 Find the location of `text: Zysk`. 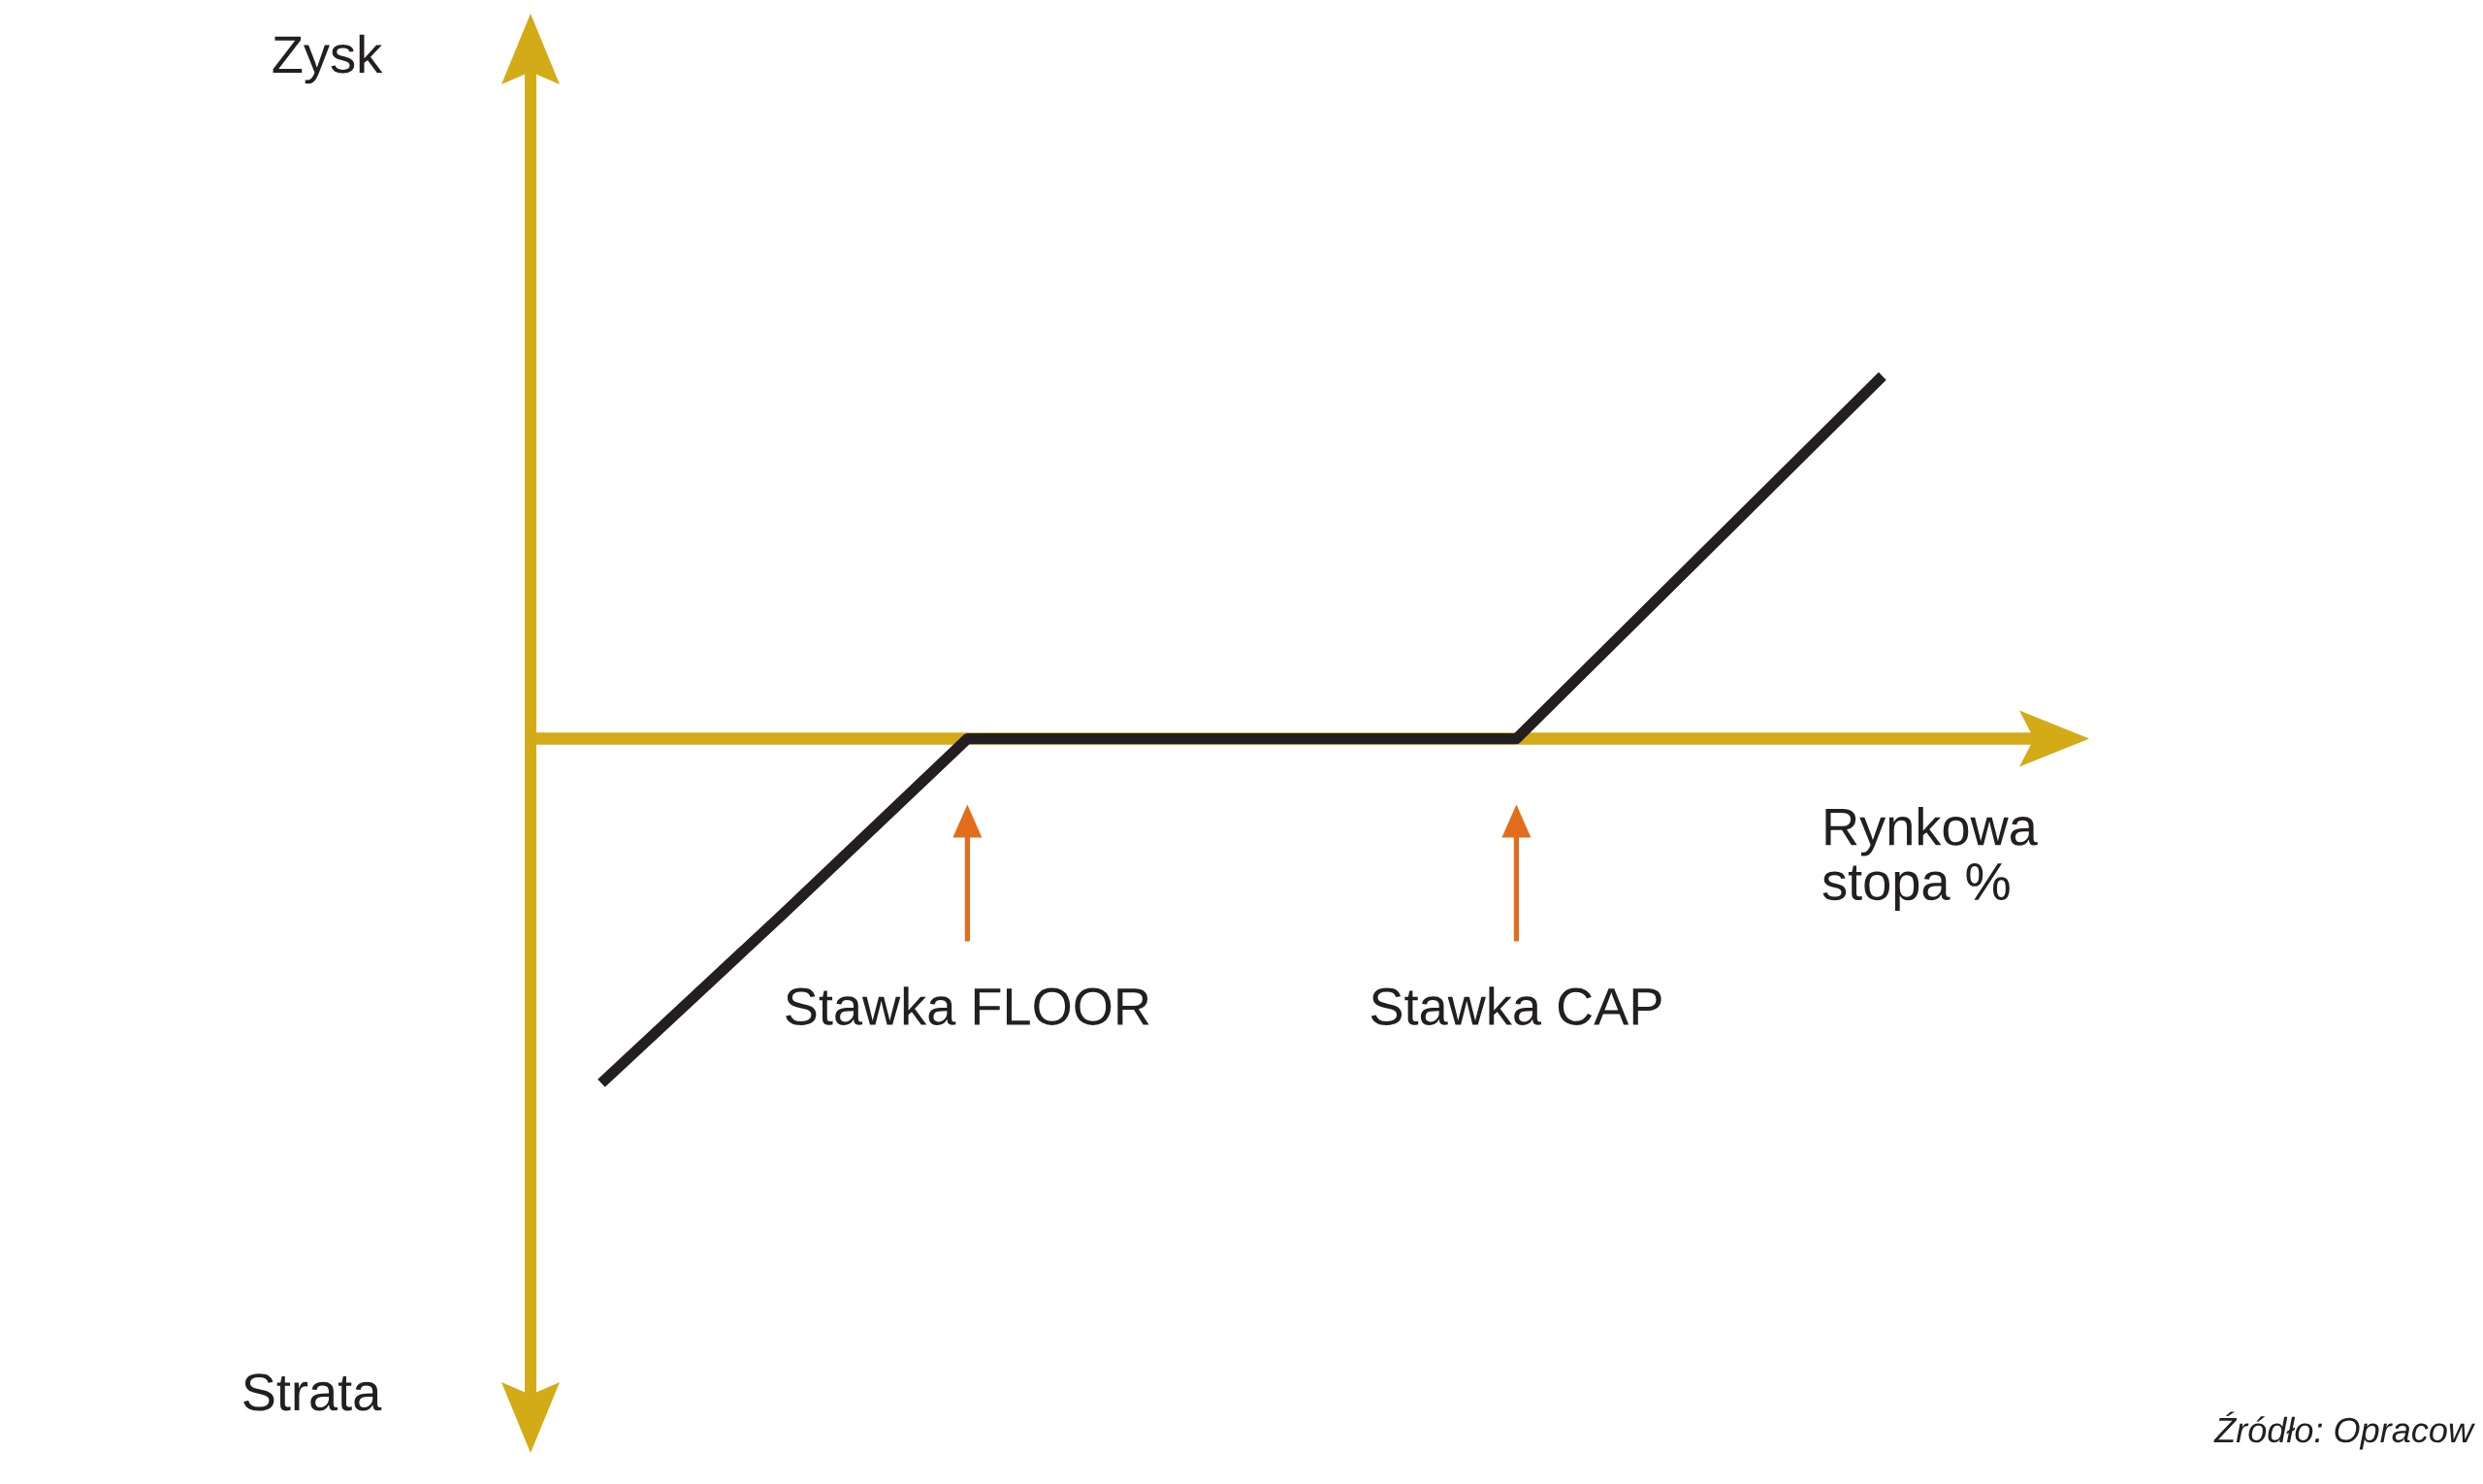

text: Zysk is located at coordinates (328, 59).